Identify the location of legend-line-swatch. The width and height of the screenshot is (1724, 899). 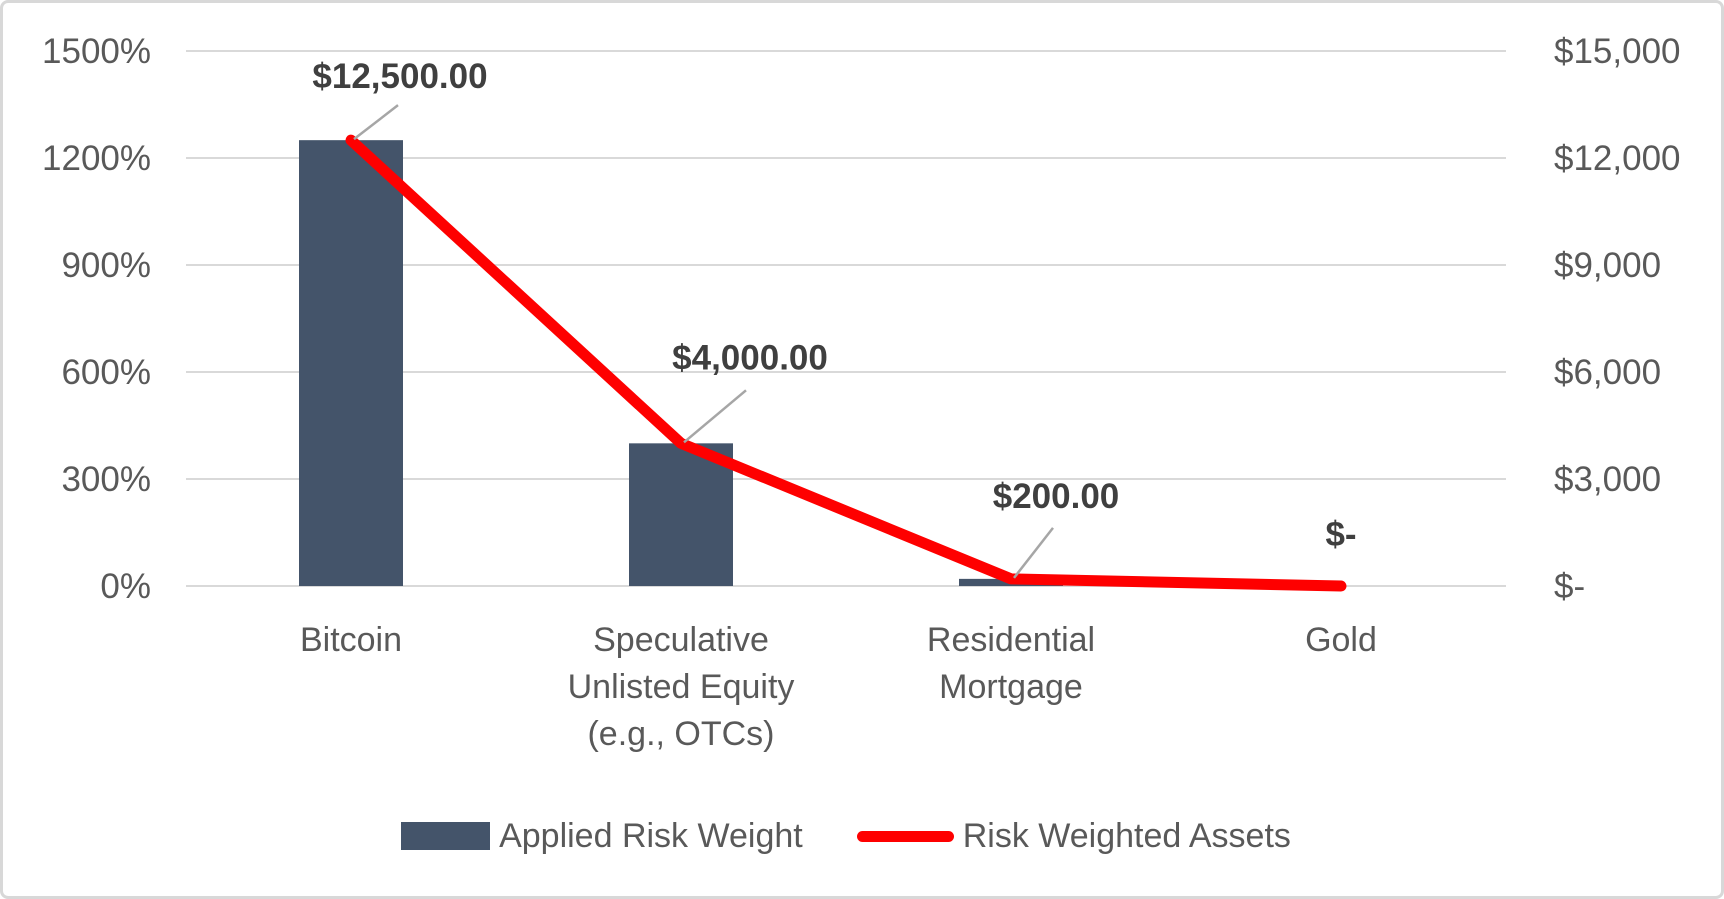
(905, 836).